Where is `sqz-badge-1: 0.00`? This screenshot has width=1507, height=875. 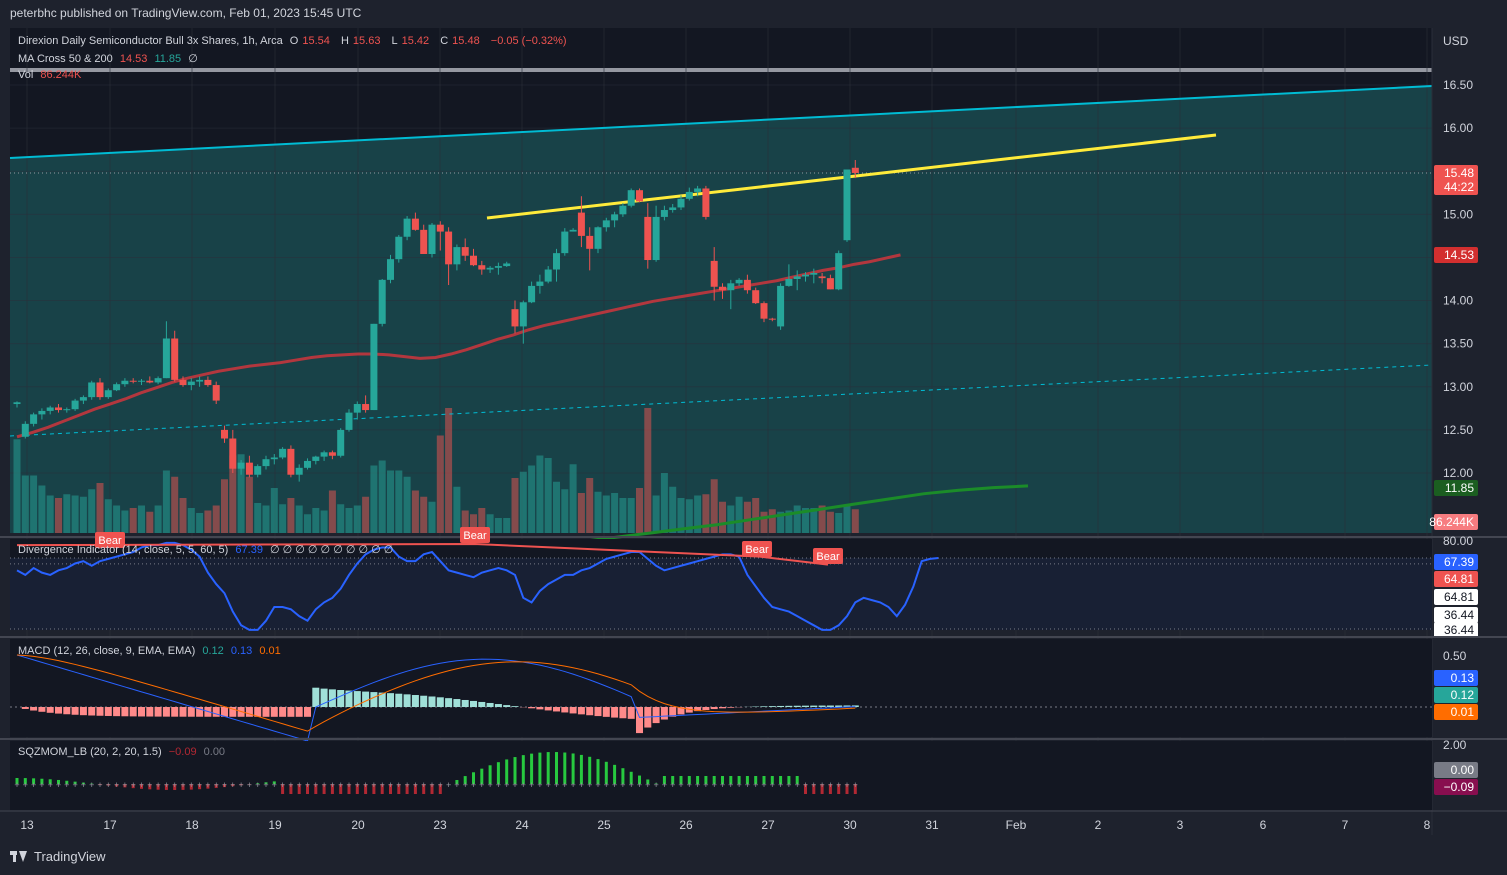 sqz-badge-1: 0.00 is located at coordinates (1463, 770).